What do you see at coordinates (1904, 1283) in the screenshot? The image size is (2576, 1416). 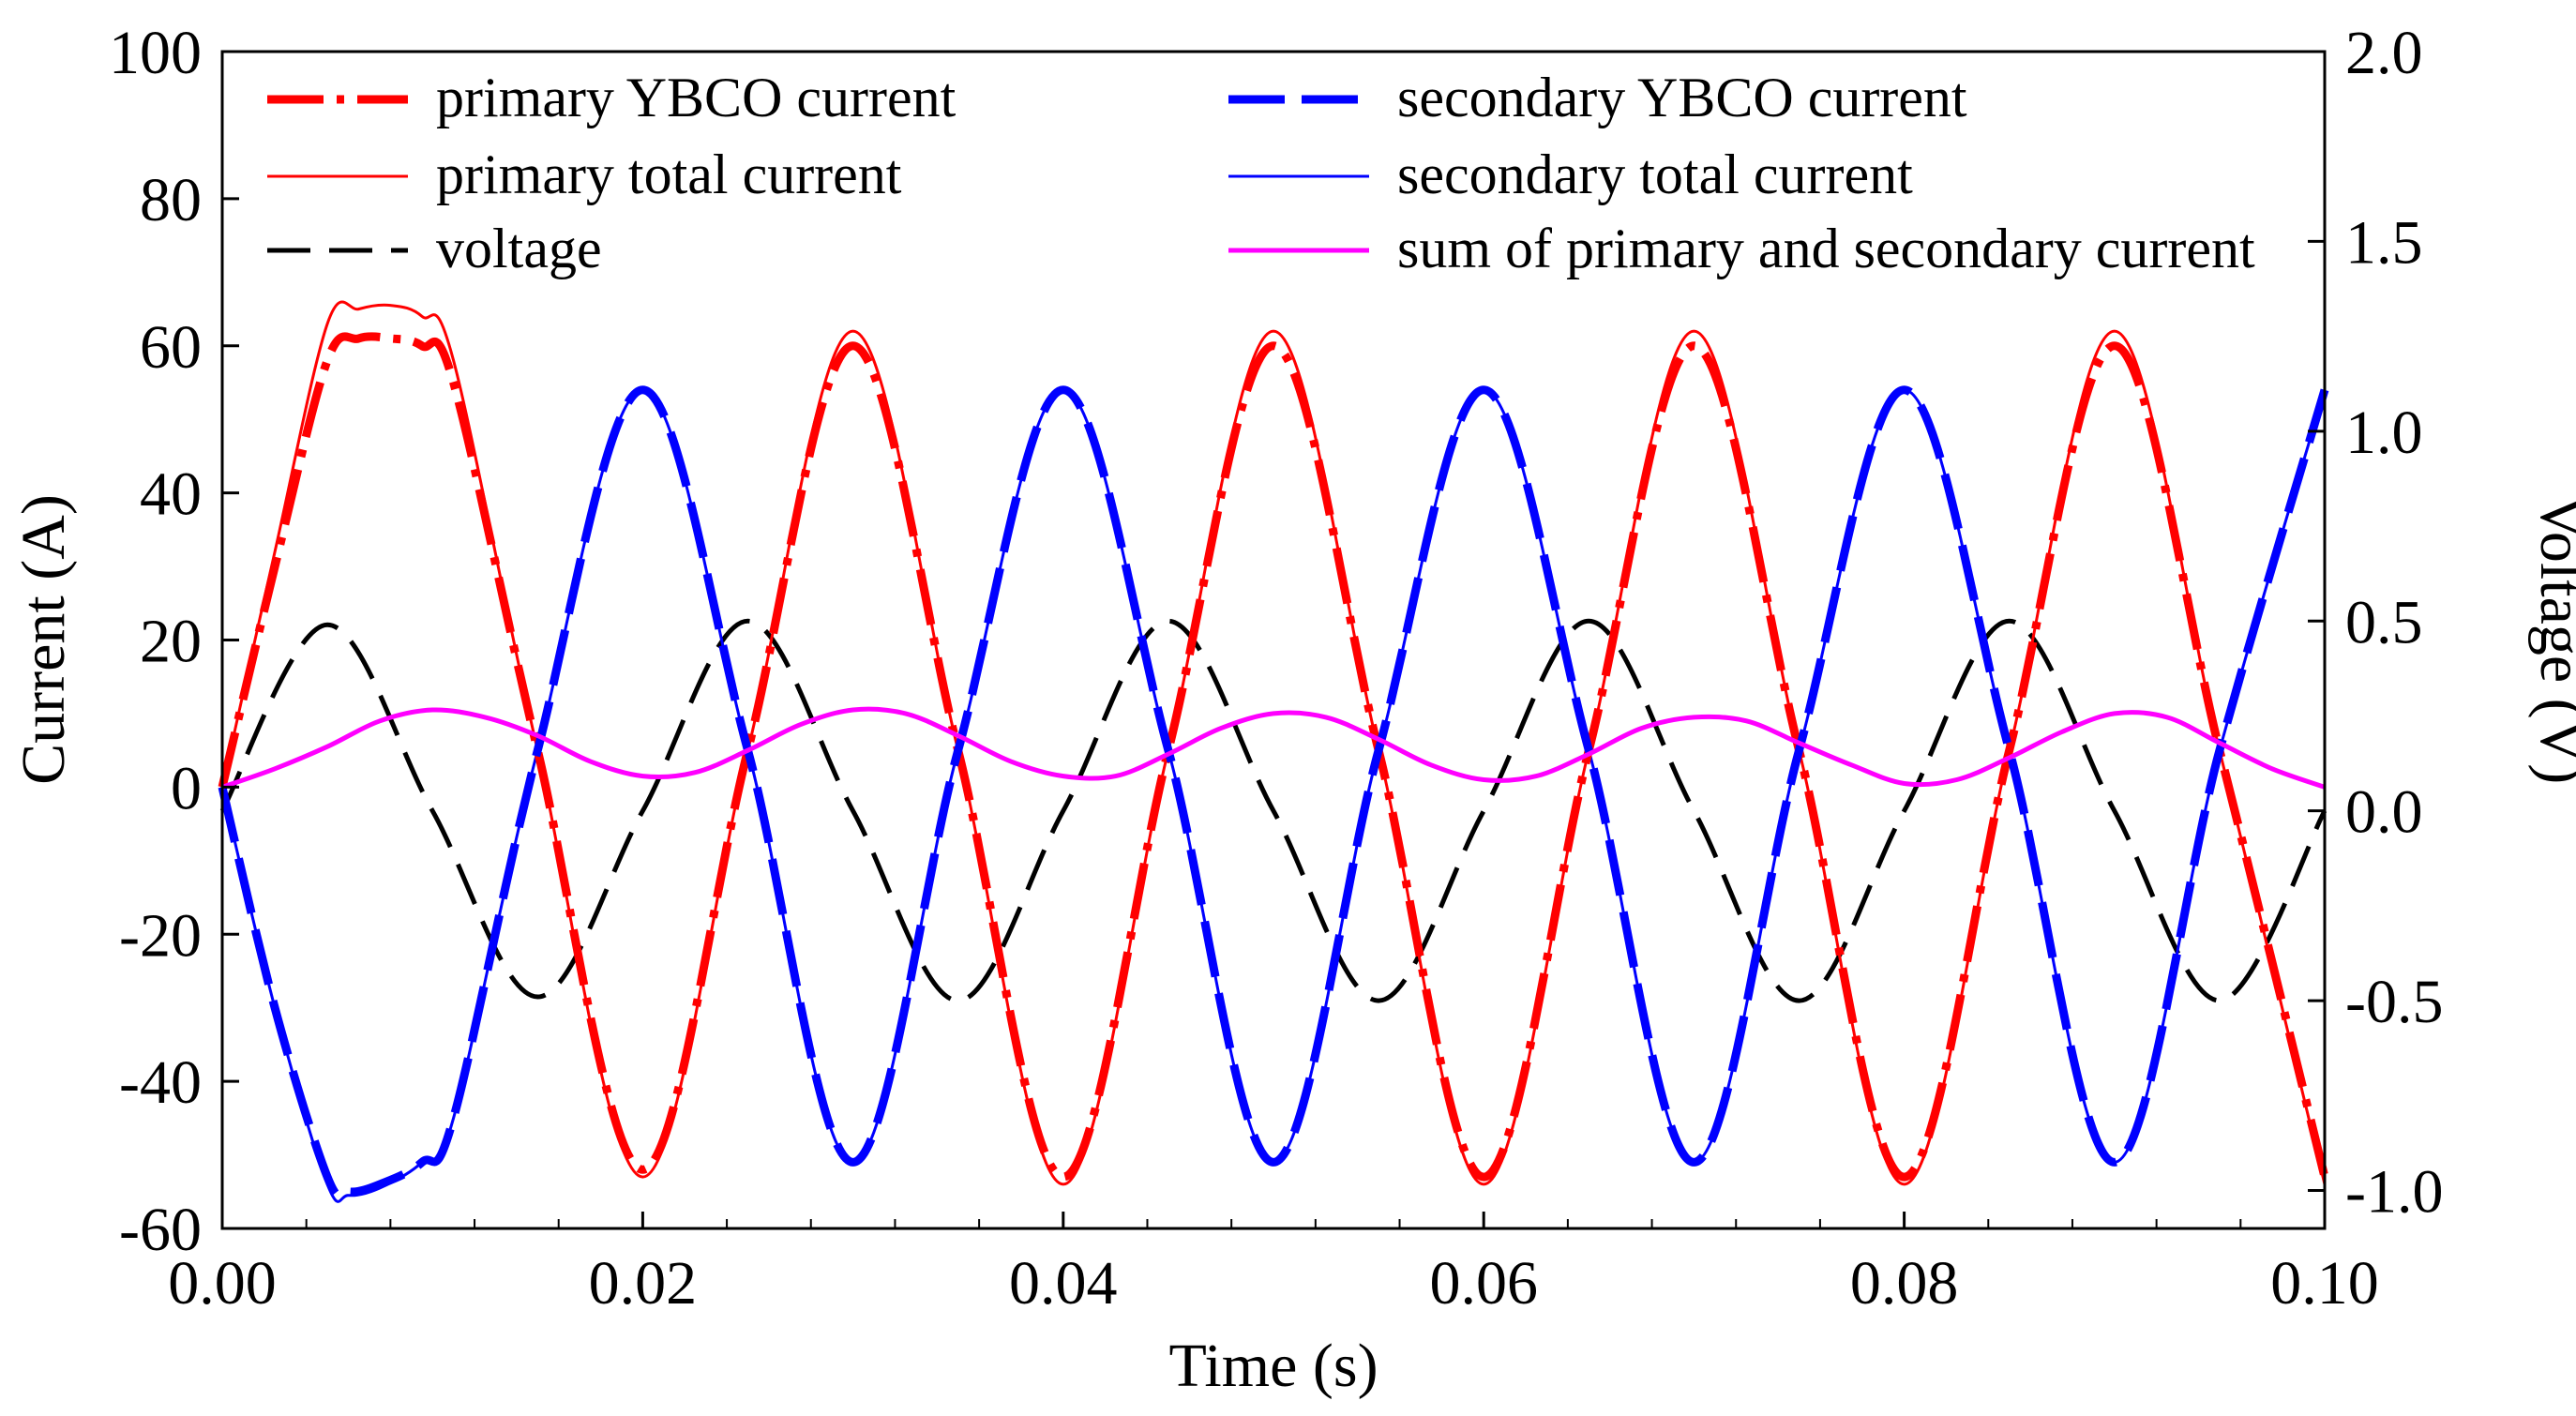 I see `x-tick-label: 0.08` at bounding box center [1904, 1283].